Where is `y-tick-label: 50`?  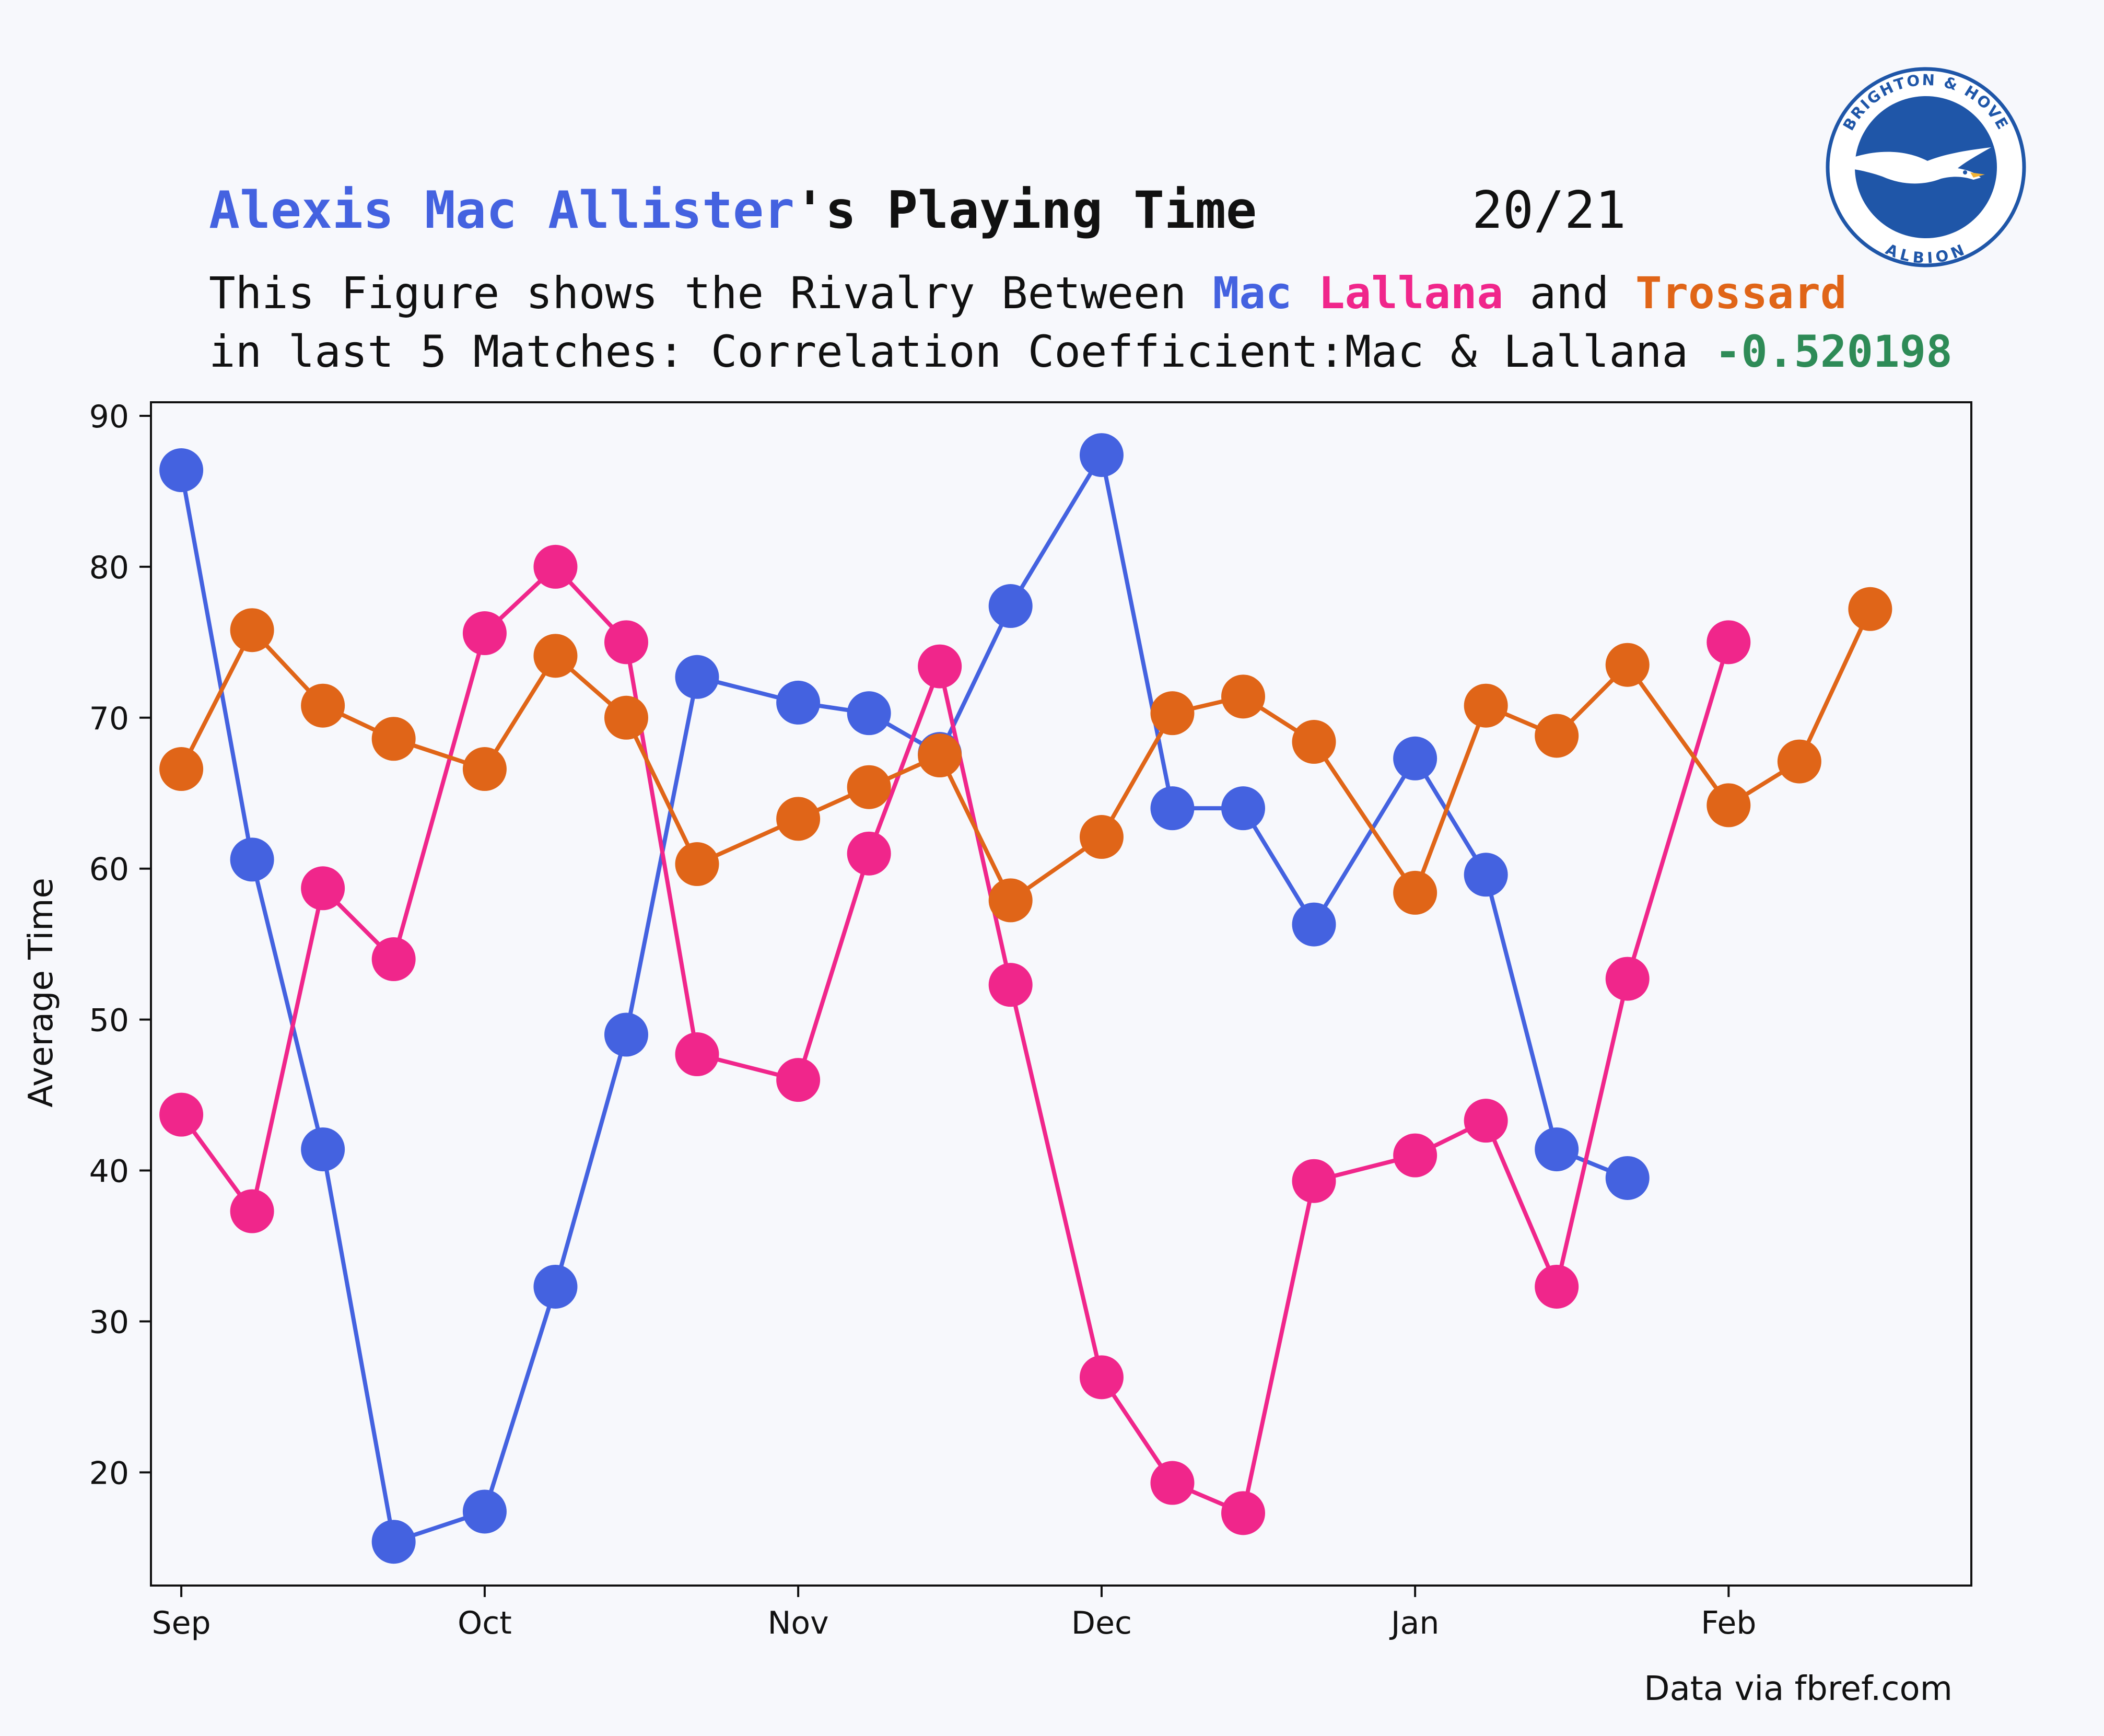
y-tick-label: 50 is located at coordinates (109, 1021).